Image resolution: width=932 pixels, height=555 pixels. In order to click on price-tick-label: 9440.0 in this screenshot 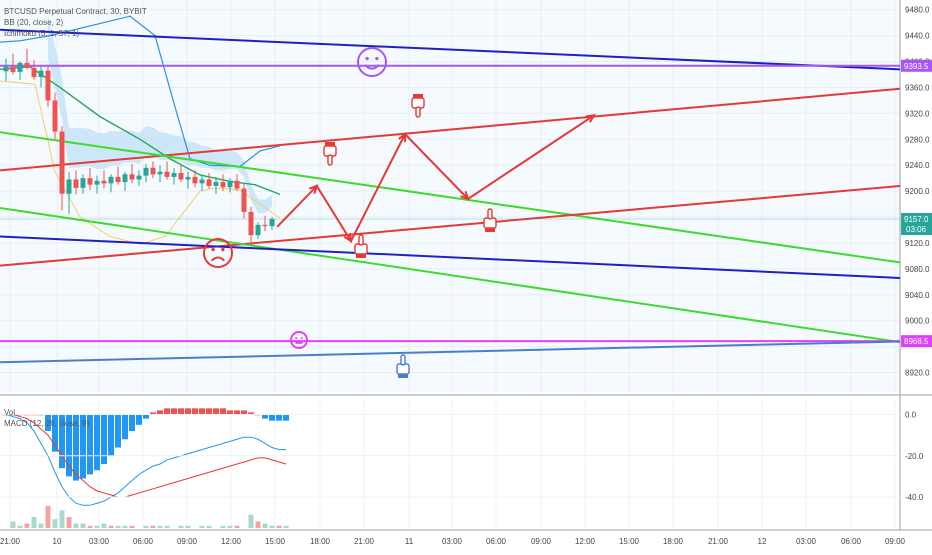, I will do `click(917, 36)`.